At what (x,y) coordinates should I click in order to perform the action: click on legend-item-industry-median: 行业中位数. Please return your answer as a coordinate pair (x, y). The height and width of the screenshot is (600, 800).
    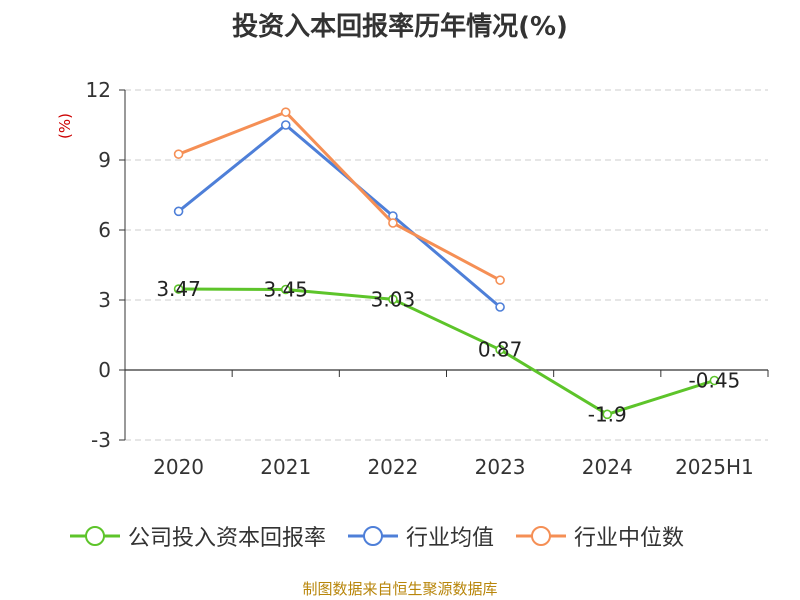
    Looking at the image, I should click on (600, 536).